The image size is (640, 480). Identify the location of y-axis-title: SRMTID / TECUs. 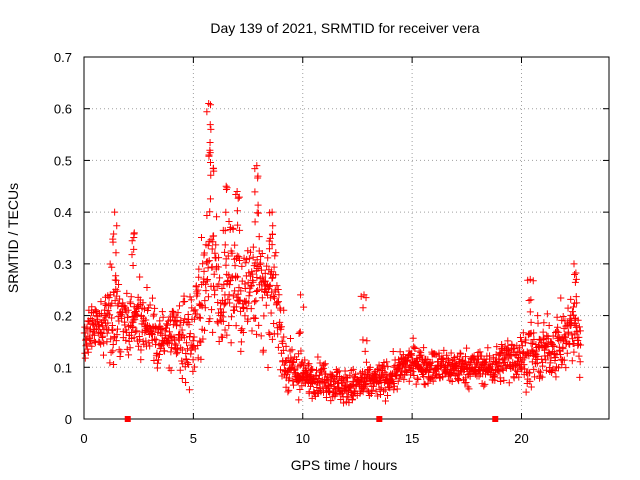
(13, 238).